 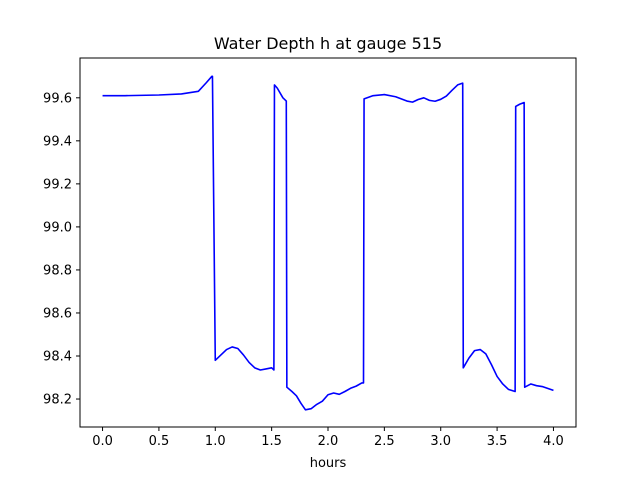 What do you see at coordinates (215, 441) in the screenshot?
I see `x-tick-label: 1.0` at bounding box center [215, 441].